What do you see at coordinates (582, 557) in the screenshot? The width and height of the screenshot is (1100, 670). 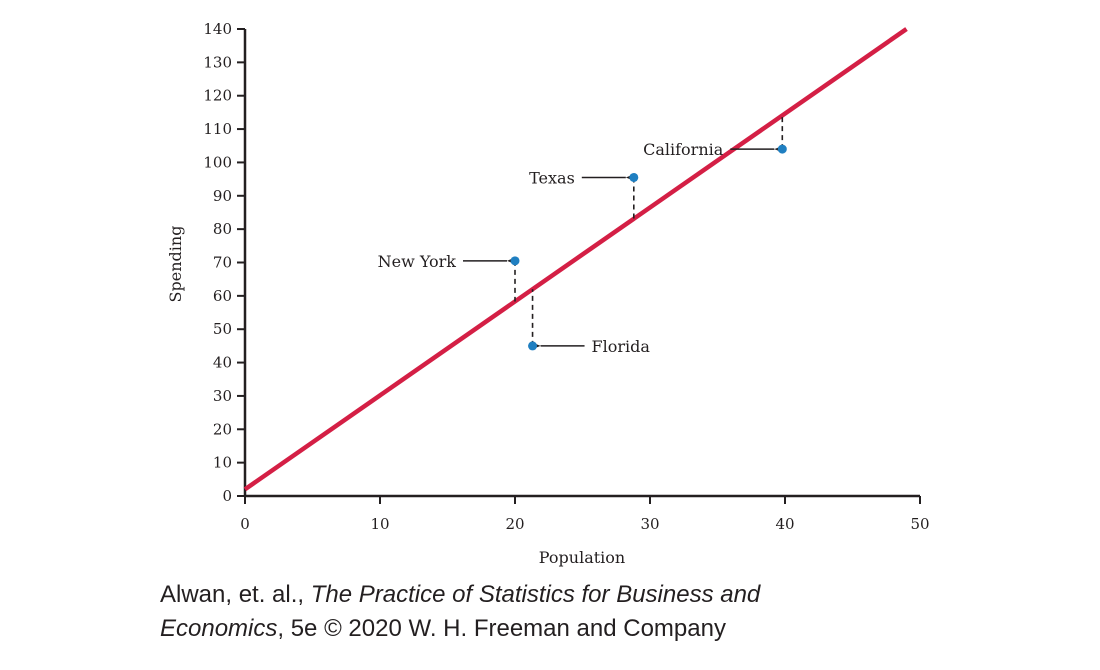 I see `x-axis-title: Population` at bounding box center [582, 557].